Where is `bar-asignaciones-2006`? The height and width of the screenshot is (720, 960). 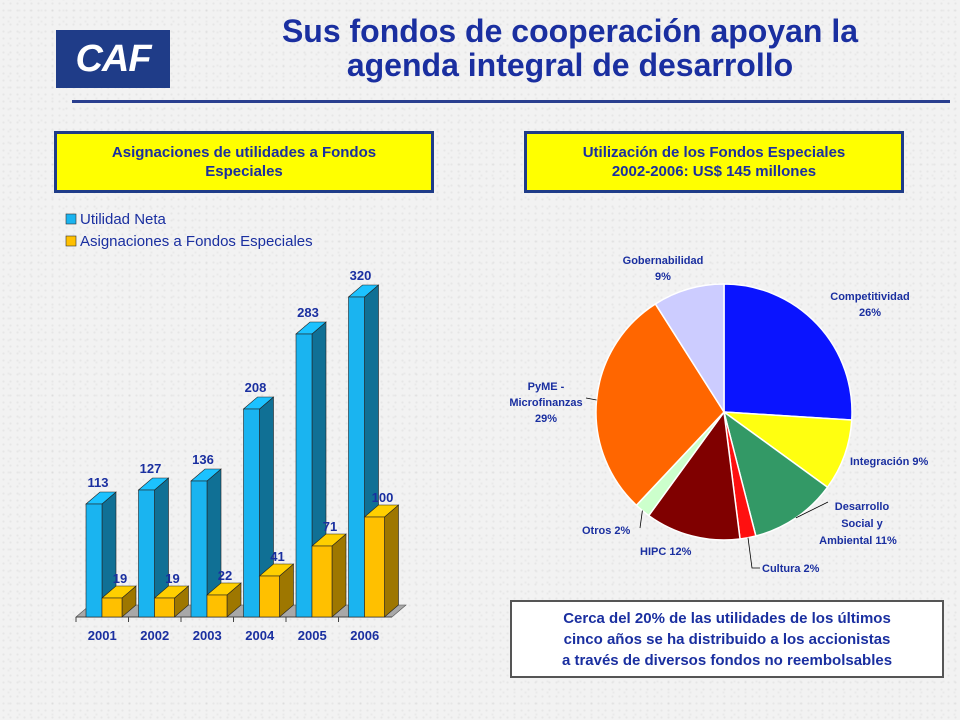 bar-asignaciones-2006 is located at coordinates (381, 561).